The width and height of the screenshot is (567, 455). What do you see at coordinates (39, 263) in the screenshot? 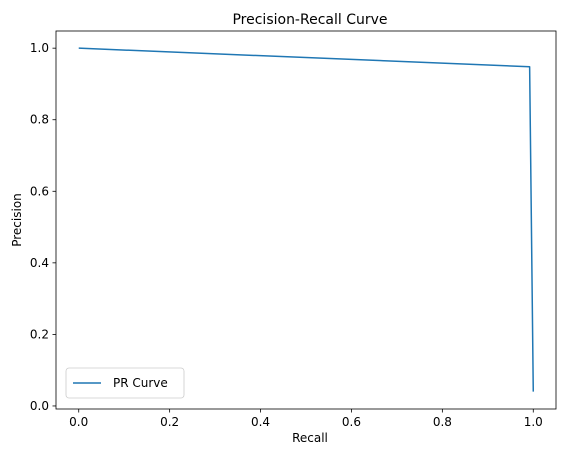
I see `y-tick-label: 0.4` at bounding box center [39, 263].